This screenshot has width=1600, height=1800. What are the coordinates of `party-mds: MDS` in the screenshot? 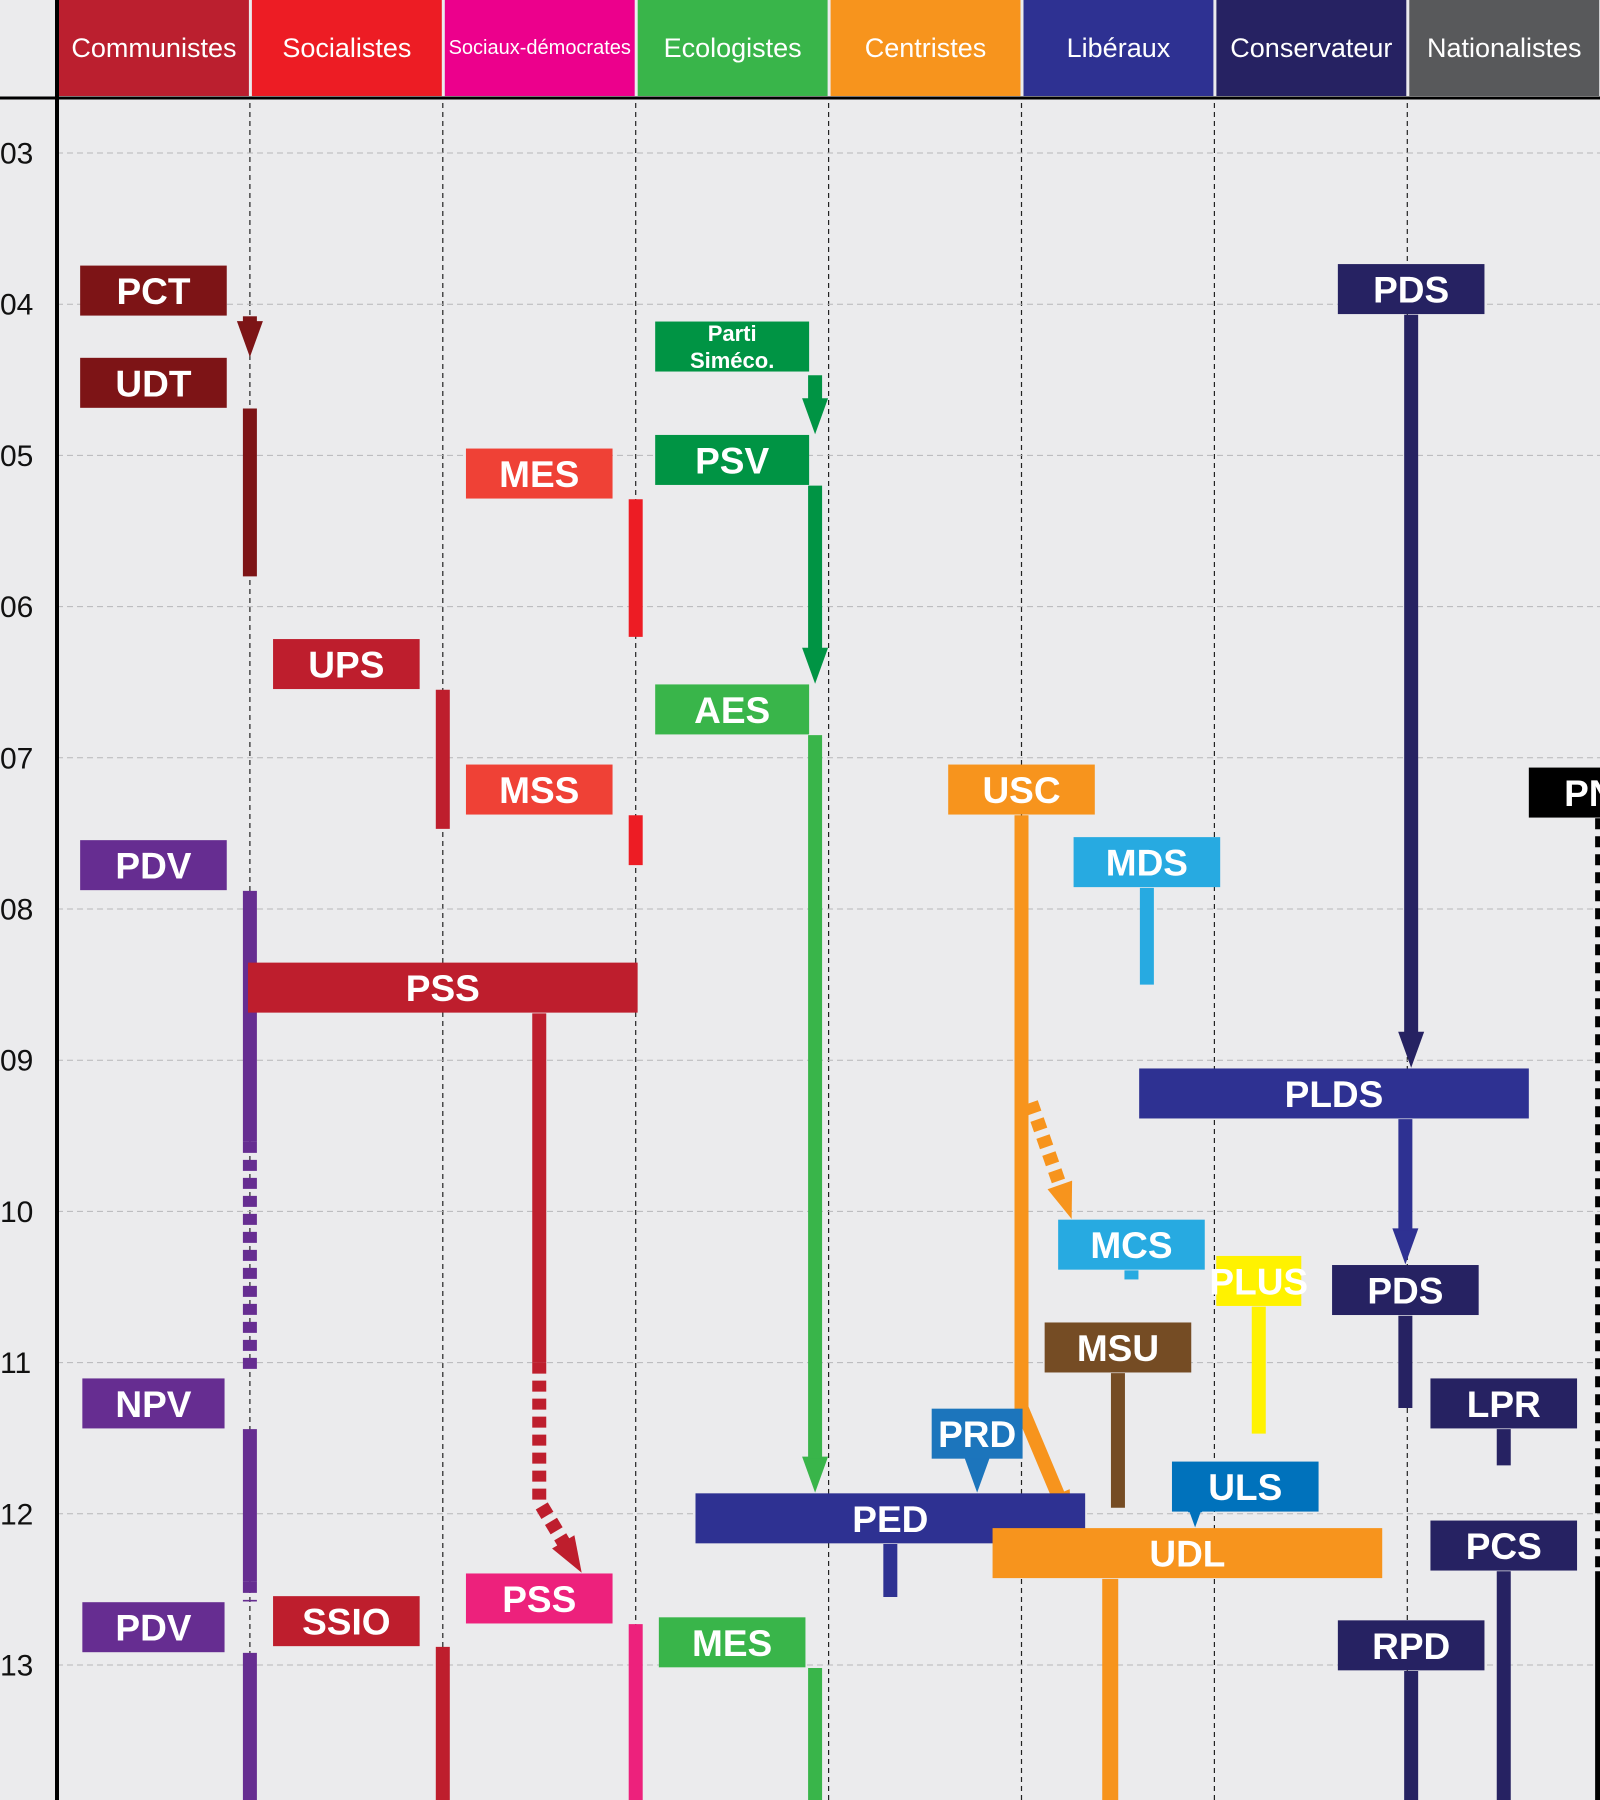 It's located at (1147, 862).